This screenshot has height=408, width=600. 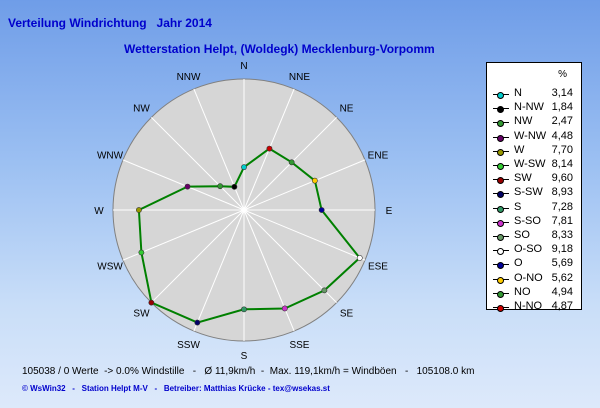 I want to click on legend-value: 7,28, so click(x=562, y=206).